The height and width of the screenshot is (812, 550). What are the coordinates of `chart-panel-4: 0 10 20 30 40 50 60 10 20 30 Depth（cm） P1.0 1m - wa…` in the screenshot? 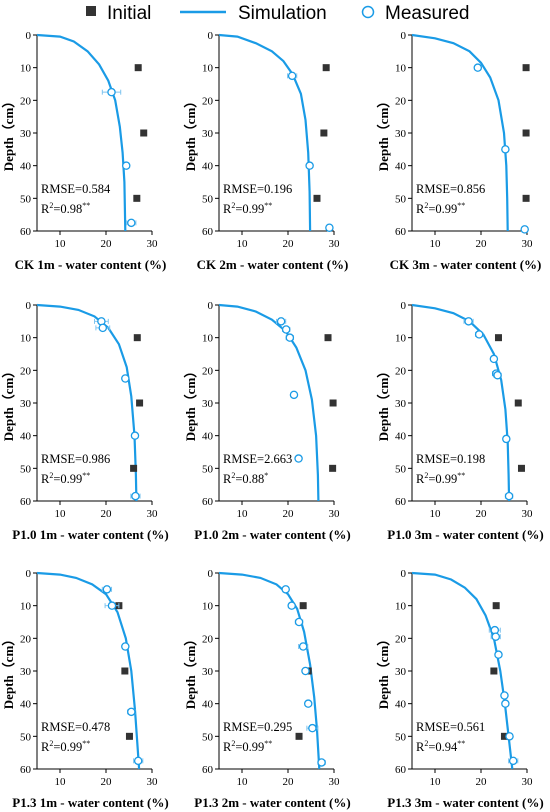 It's located at (85, 421).